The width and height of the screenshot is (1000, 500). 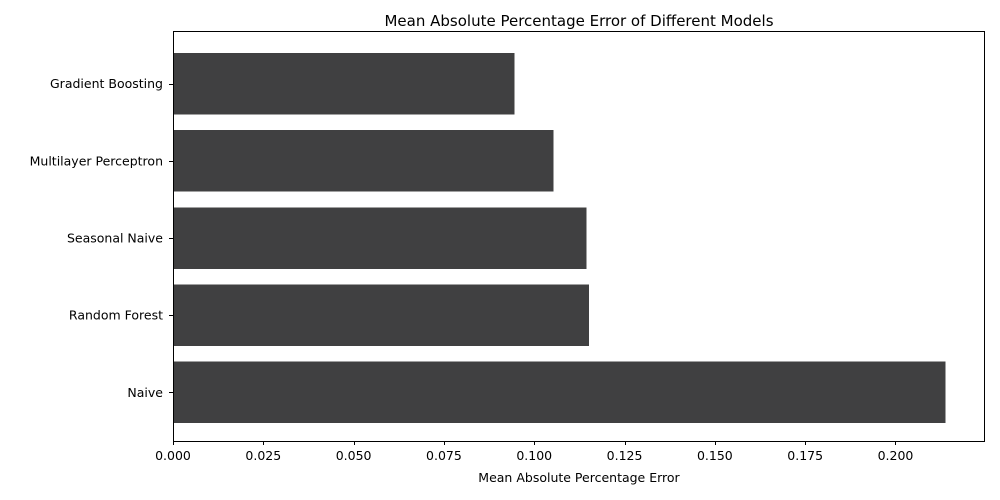 What do you see at coordinates (715, 455) in the screenshot?
I see `x-tick-label: 0.150` at bounding box center [715, 455].